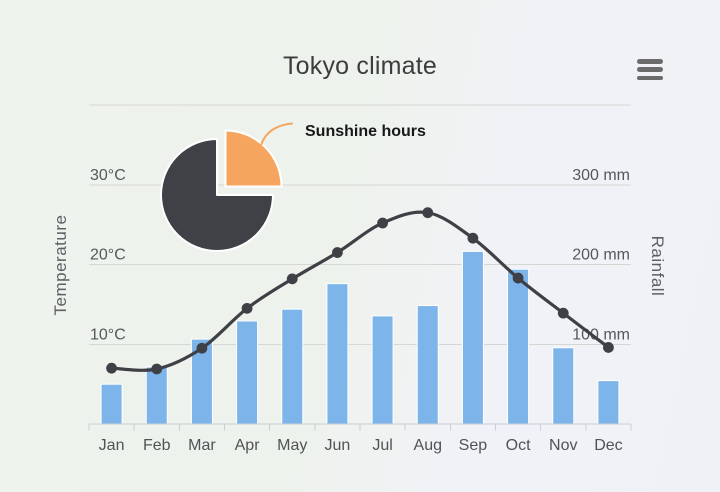  Describe the element at coordinates (111, 368) in the screenshot. I see `temperature-point-jan` at that location.